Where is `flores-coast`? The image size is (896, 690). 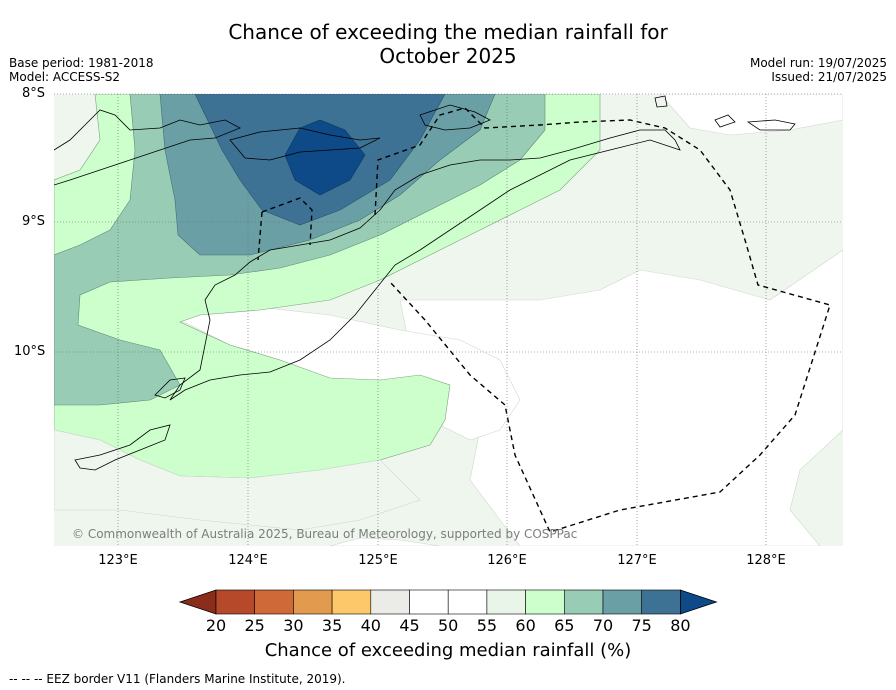 flores-coast is located at coordinates (147, 147).